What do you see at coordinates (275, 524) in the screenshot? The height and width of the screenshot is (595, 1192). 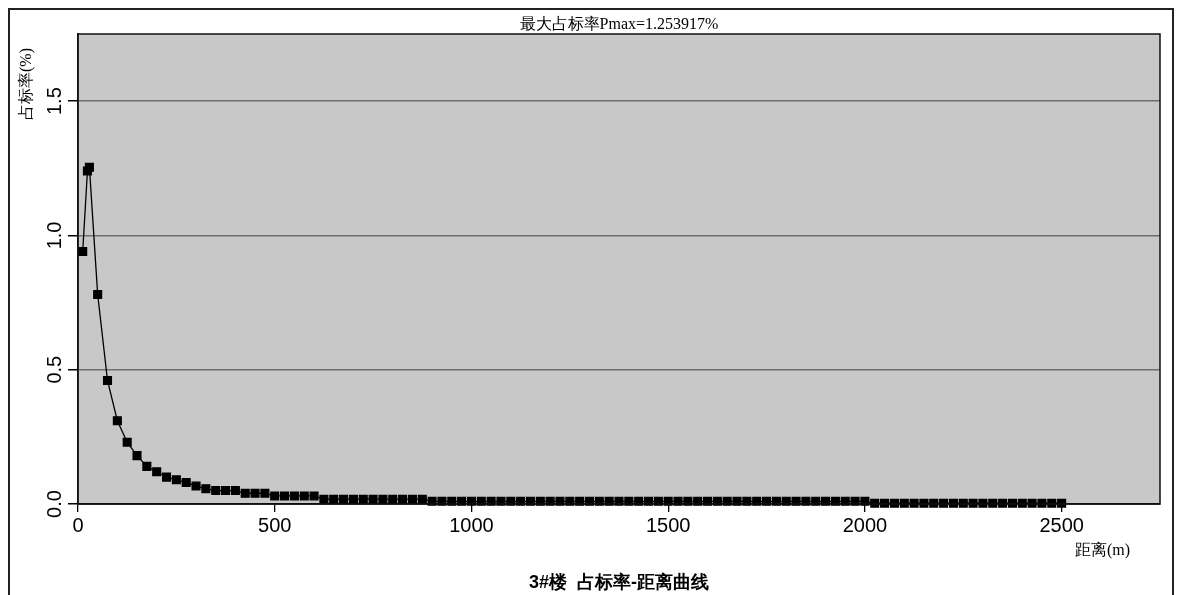 I see `x-tick-label: 500` at bounding box center [275, 524].